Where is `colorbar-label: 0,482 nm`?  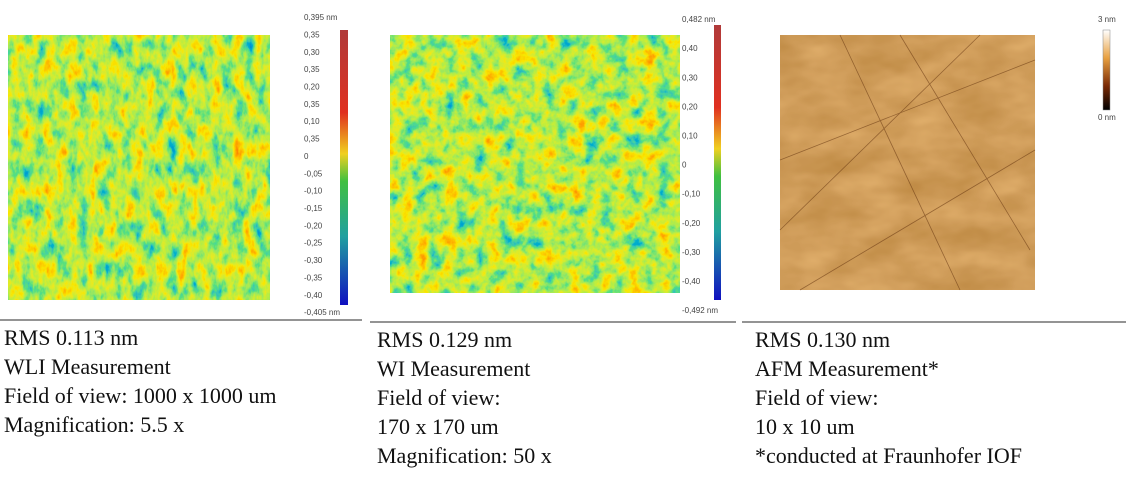
colorbar-label: 0,482 nm is located at coordinates (699, 19).